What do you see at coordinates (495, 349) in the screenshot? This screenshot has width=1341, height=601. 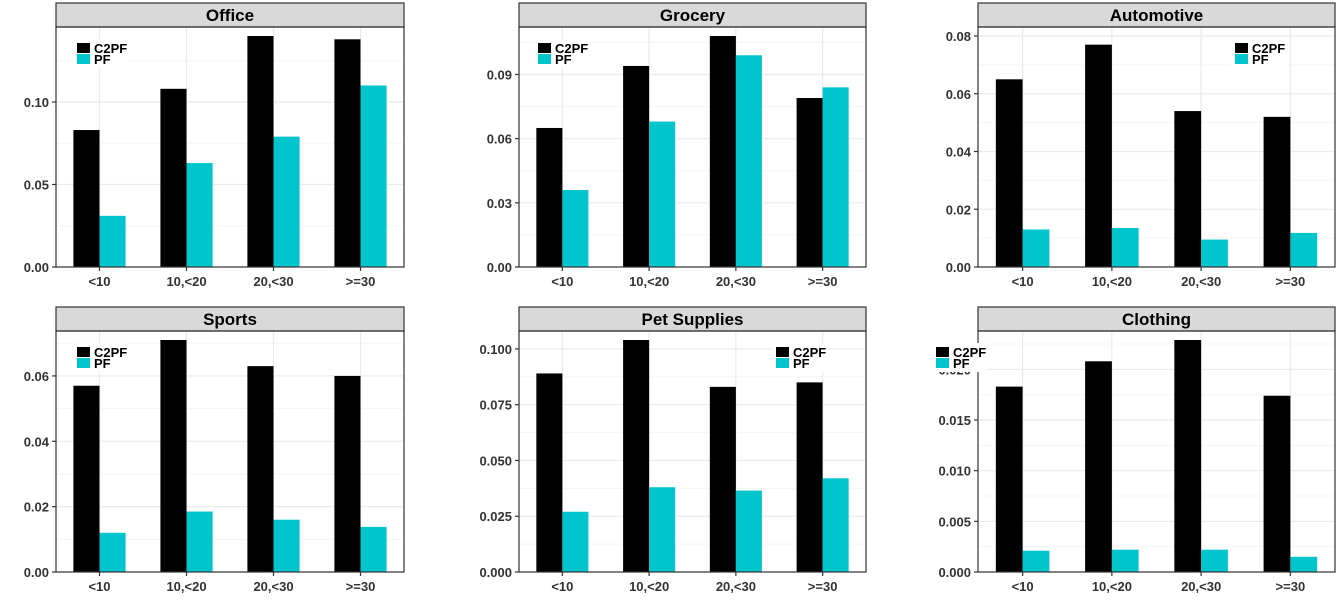 I see `y-tick-label: 0.100` at bounding box center [495, 349].